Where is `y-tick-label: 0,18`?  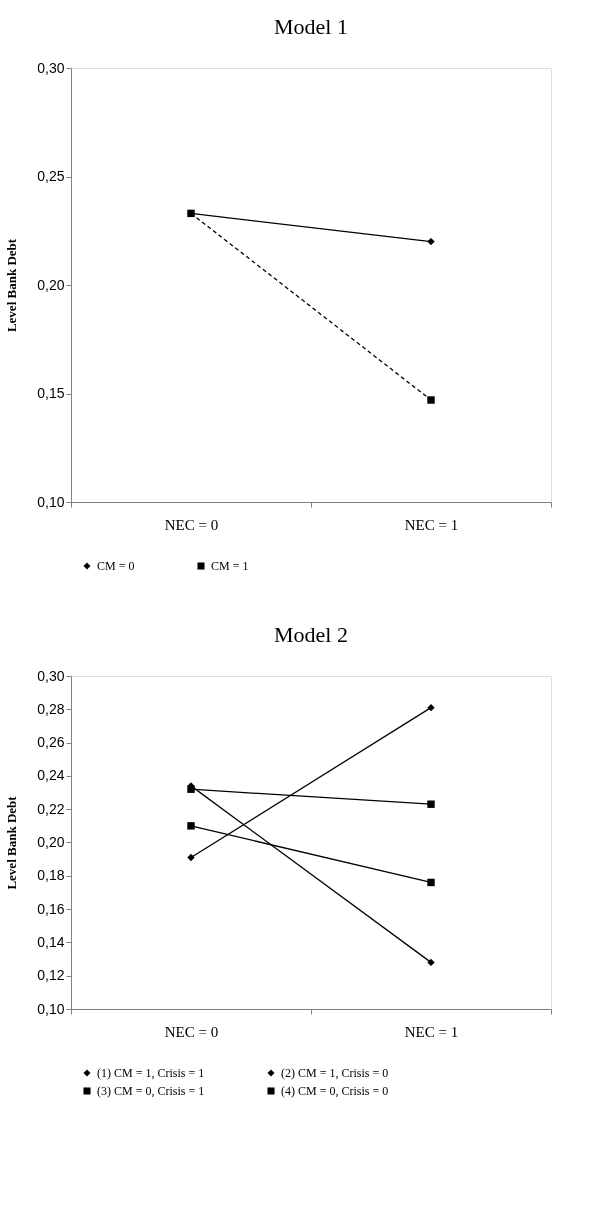 y-tick-label: 0,18 is located at coordinates (51, 875).